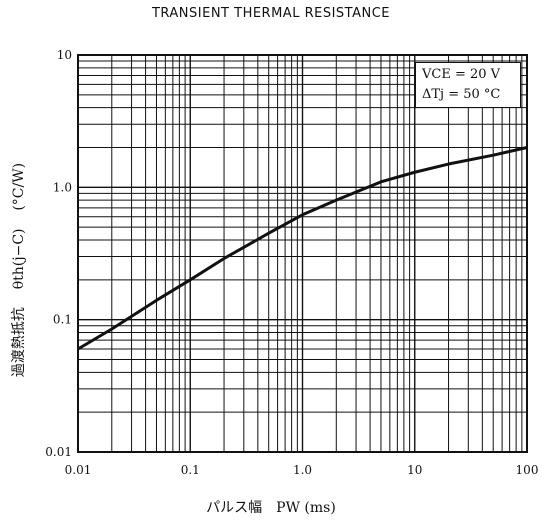  Describe the element at coordinates (468, 85) in the screenshot. I see `condition-annotation: VCE = 20 V ΔTj = 50 °C` at that location.